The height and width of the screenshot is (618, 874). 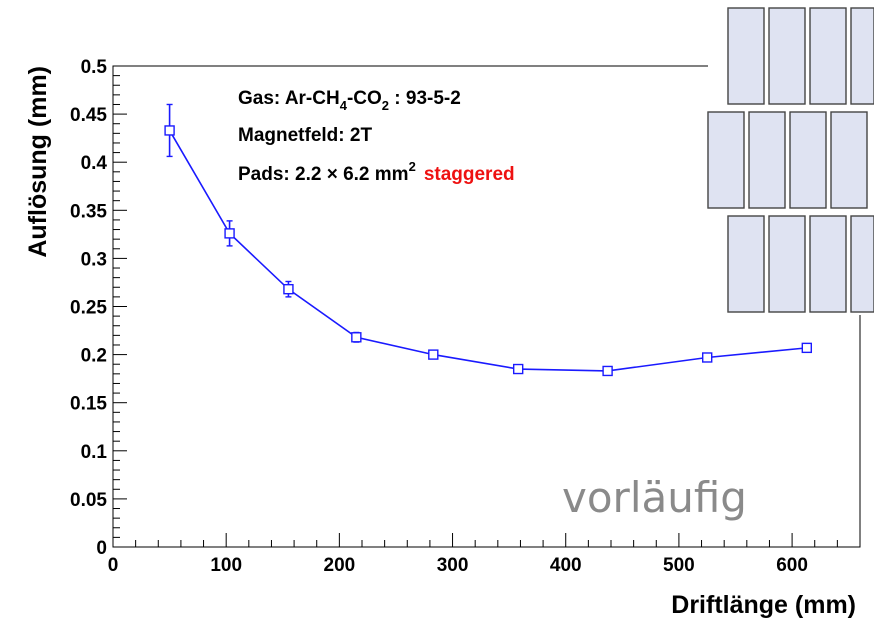 What do you see at coordinates (226, 565) in the screenshot?
I see `x-tick-label: 100` at bounding box center [226, 565].